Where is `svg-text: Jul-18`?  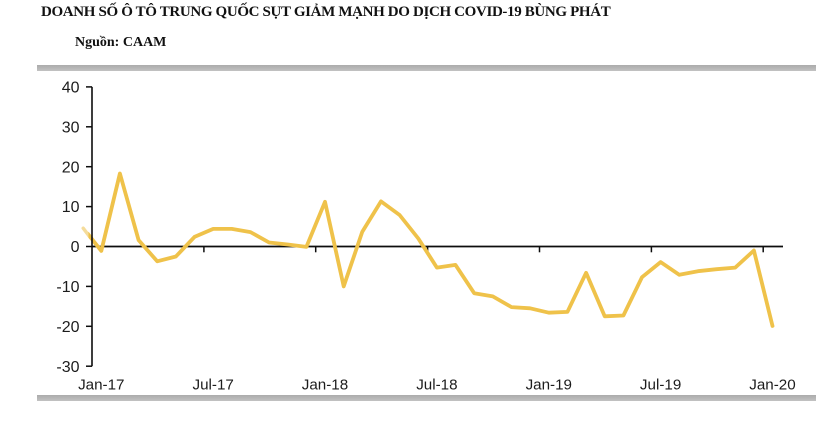
svg-text: Jul-18 is located at coordinates (436, 385).